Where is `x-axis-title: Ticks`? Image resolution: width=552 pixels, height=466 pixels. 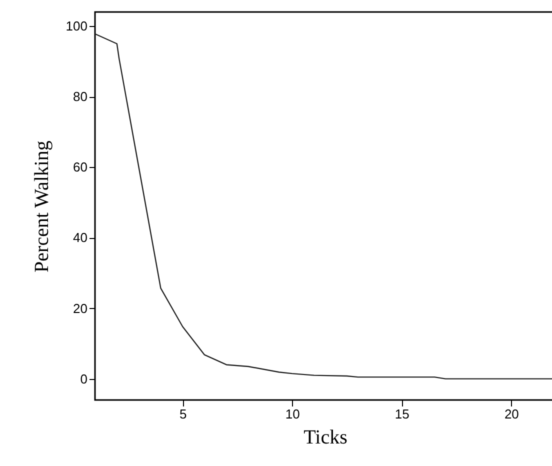 x-axis-title: Ticks is located at coordinates (326, 437).